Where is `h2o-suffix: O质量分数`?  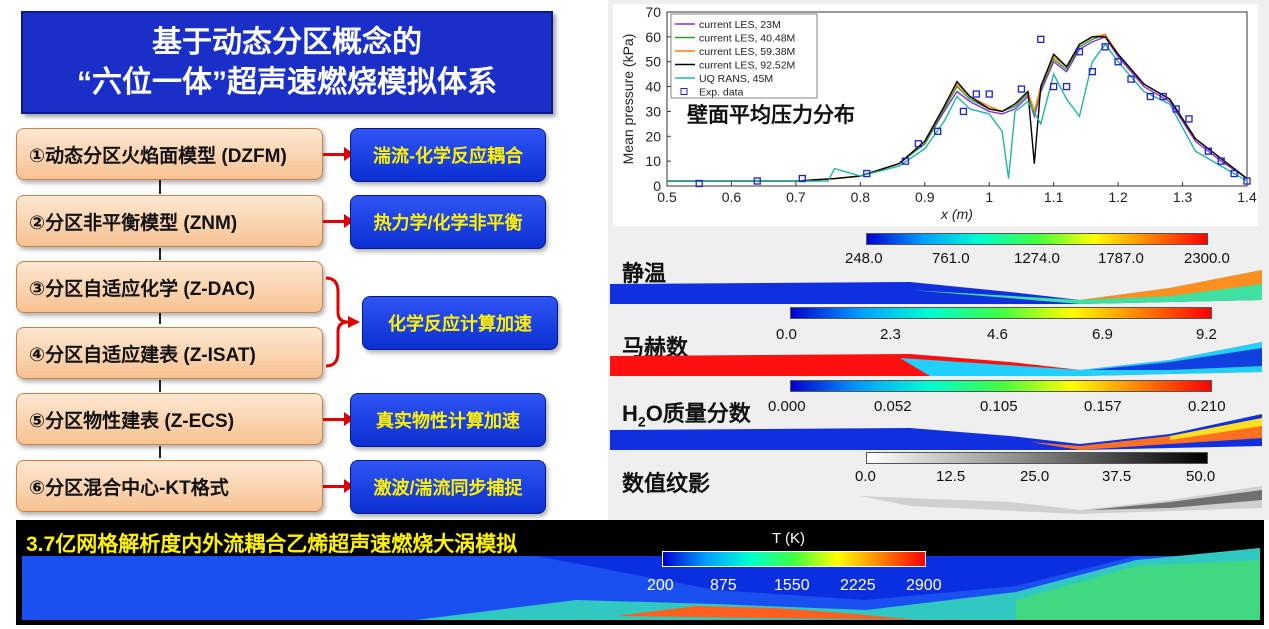
h2o-suffix: O质量分数 is located at coordinates (698, 413).